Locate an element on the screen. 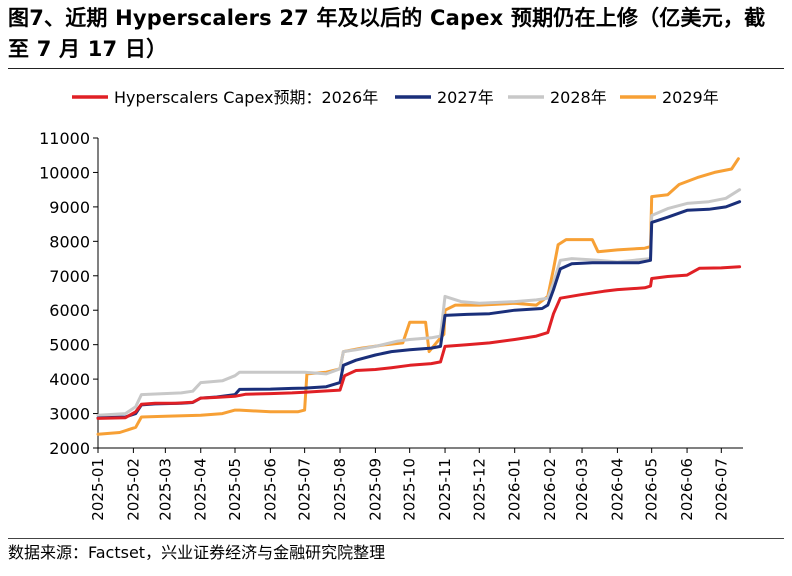  x-tick-label: 2025-07 is located at coordinates (305, 489).